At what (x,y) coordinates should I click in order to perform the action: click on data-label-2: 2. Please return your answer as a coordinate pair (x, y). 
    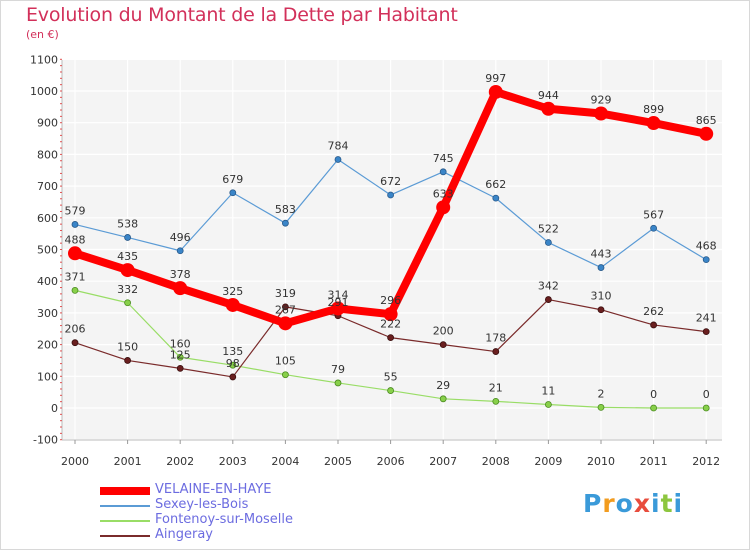
    Looking at the image, I should click on (601, 393).